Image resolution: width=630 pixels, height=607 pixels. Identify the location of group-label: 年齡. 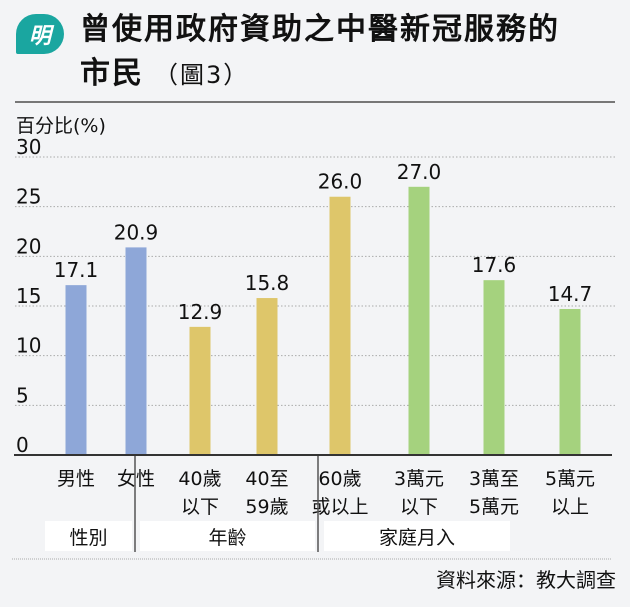
(227, 538).